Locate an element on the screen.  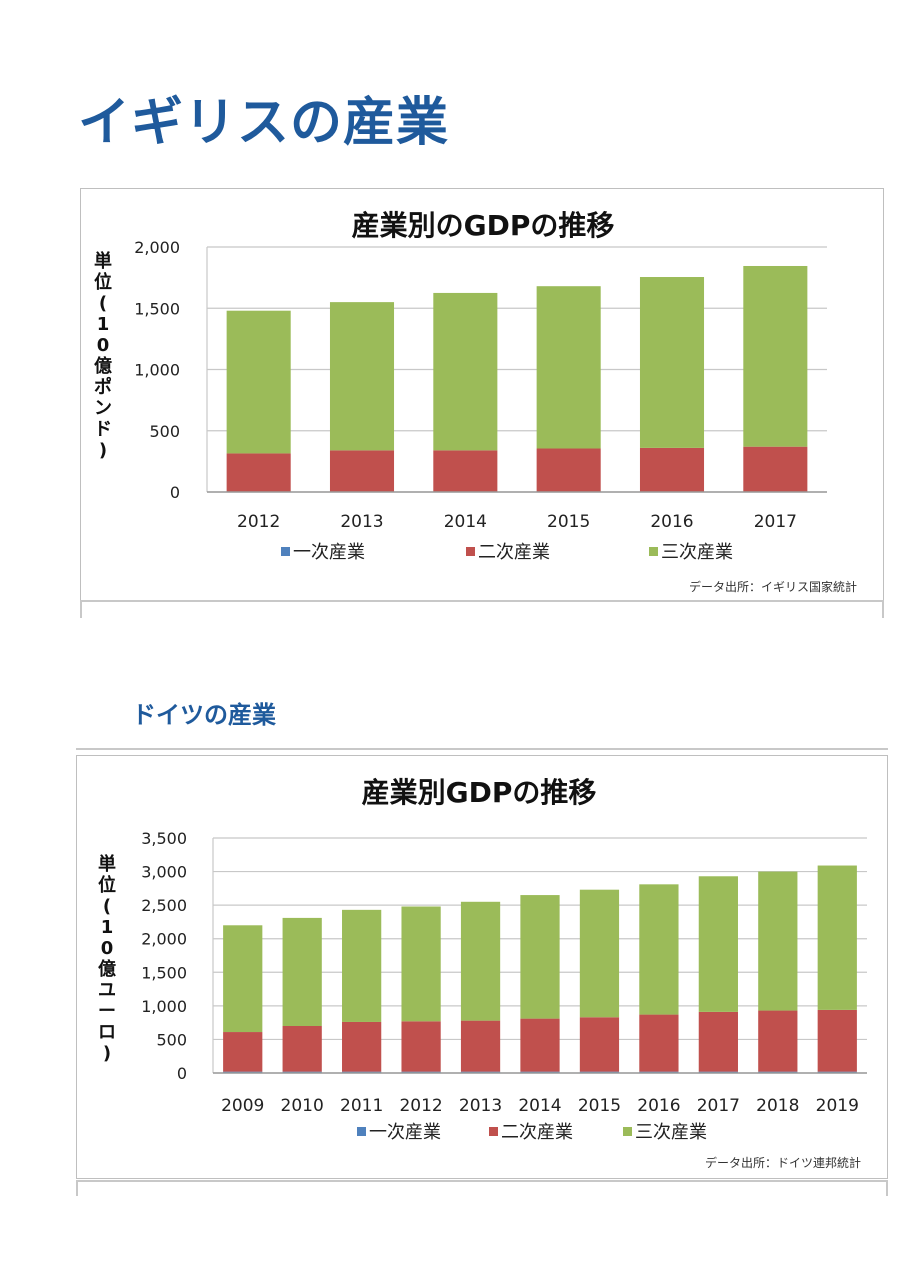
x-tick-label: 2009 is located at coordinates (242, 1106).